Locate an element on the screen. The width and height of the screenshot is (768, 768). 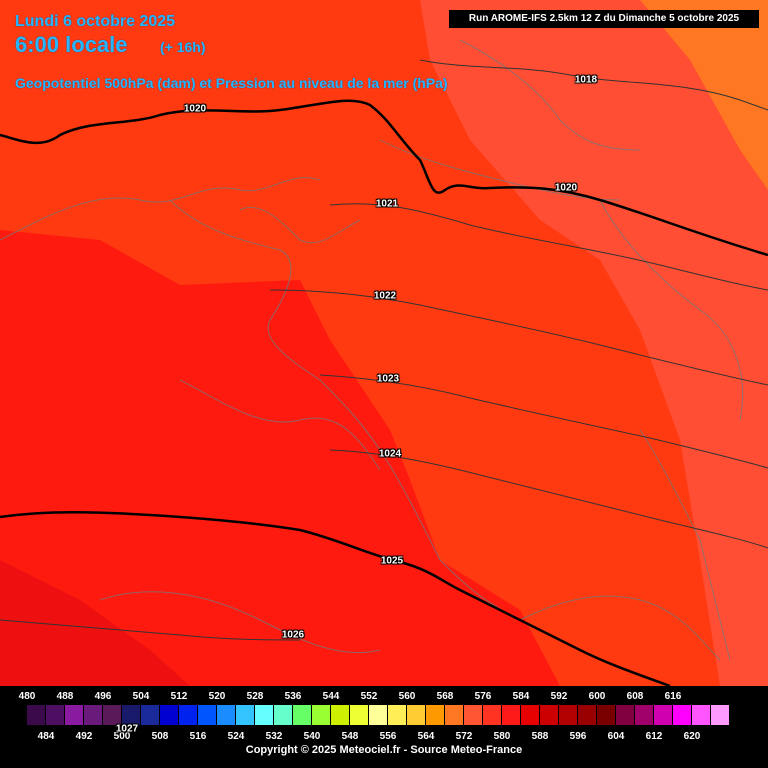
isobar-label-1022: 1022 is located at coordinates (385, 296).